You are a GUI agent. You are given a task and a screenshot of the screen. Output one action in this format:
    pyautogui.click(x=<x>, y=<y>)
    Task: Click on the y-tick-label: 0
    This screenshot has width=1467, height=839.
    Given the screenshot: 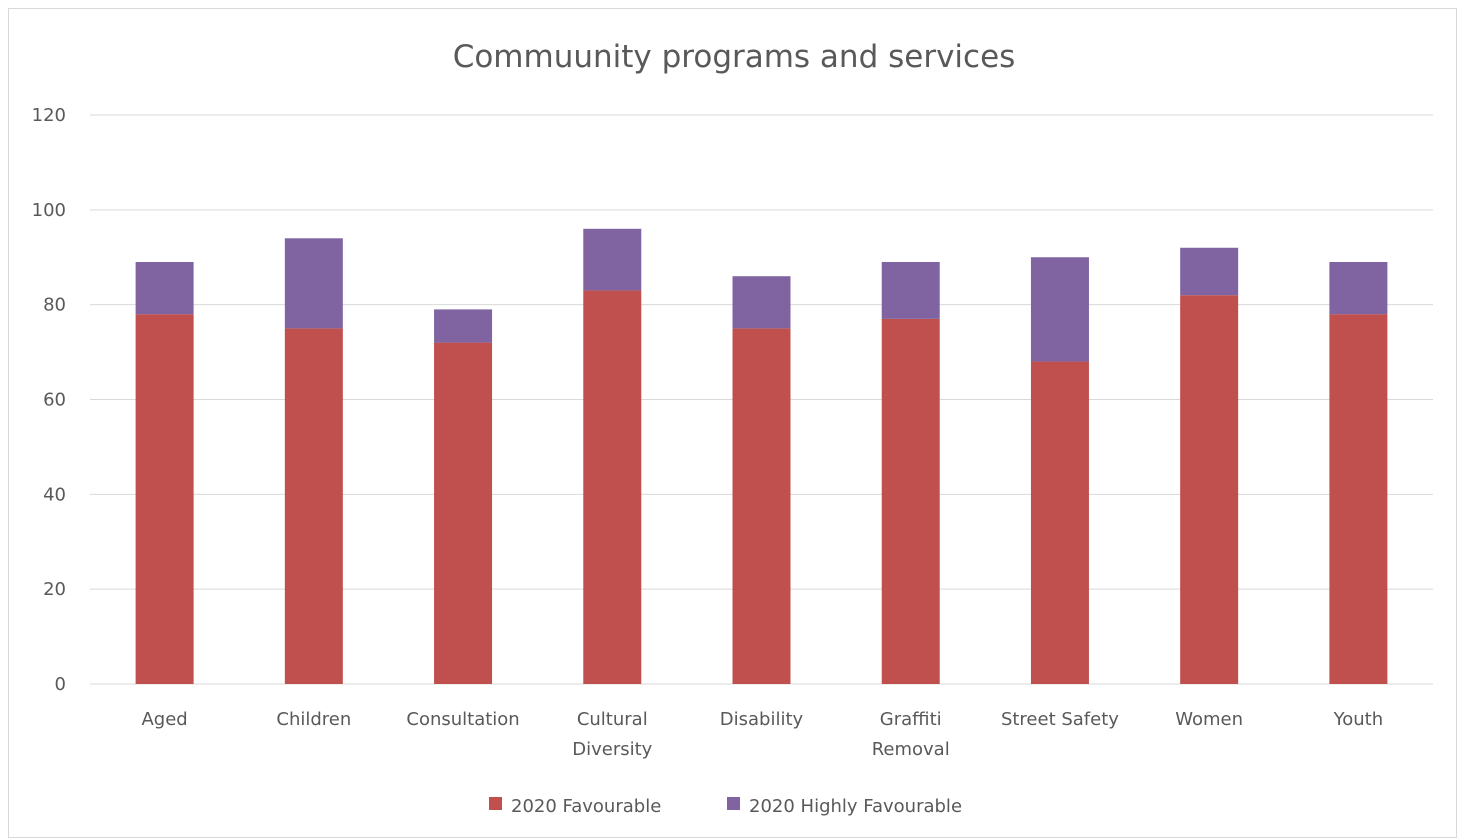 What is the action you would take?
    pyautogui.click(x=60, y=684)
    